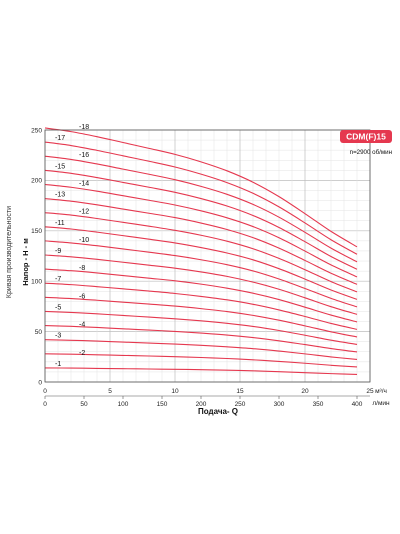 This screenshot has height=534, width=400. Describe the element at coordinates (381, 403) in the screenshot. I see `x-unit-lmin: л/мин` at that location.